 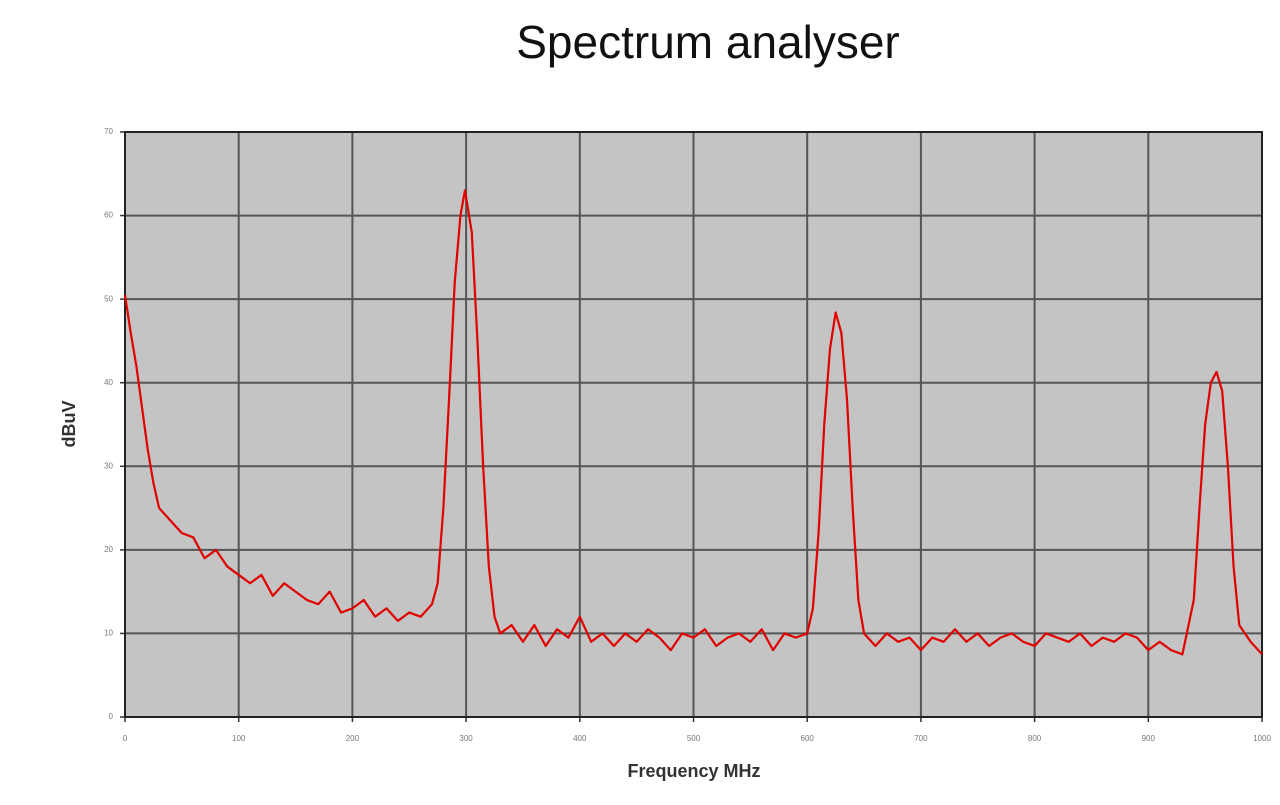 What do you see at coordinates (108, 215) in the screenshot?
I see `y-tick-label: 60` at bounding box center [108, 215].